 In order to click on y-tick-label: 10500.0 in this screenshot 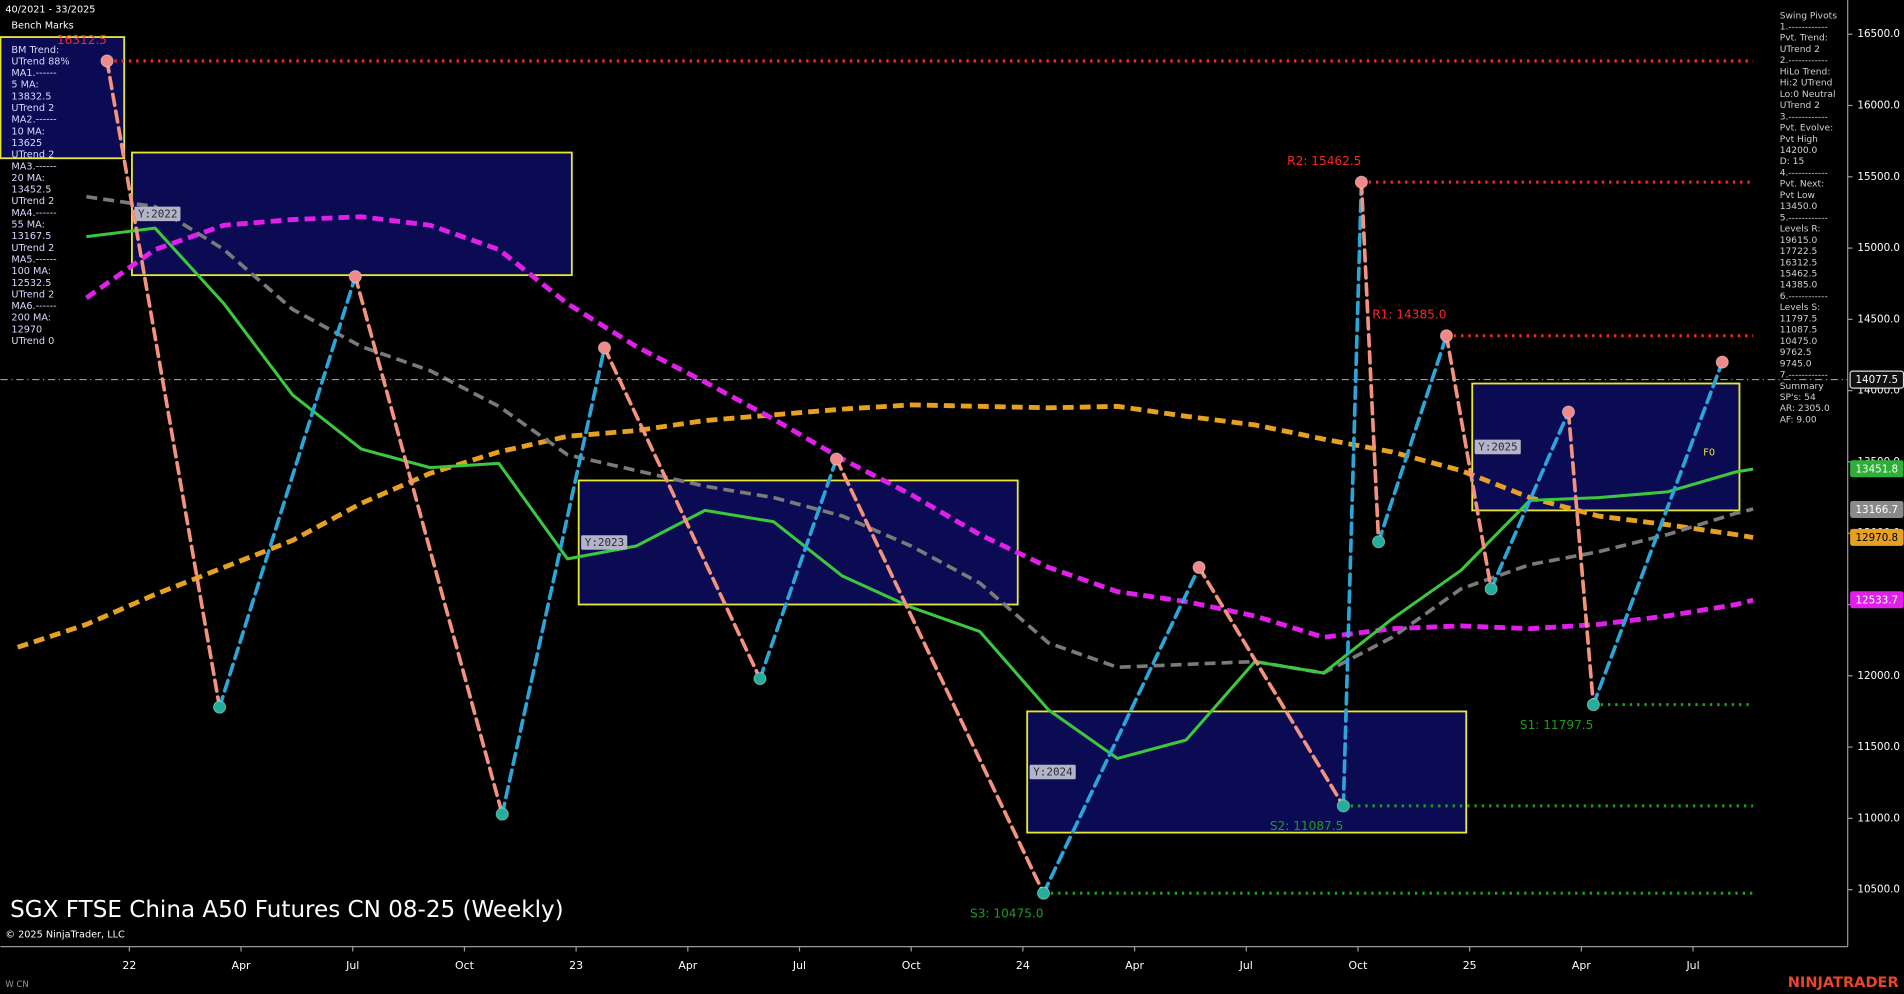, I will do `click(1878, 890)`.